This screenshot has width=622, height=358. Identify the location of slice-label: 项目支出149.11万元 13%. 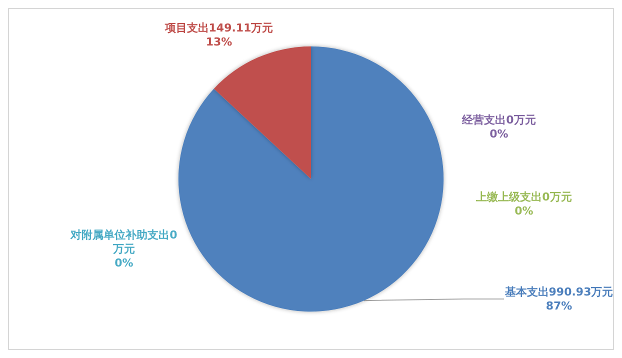
(219, 35).